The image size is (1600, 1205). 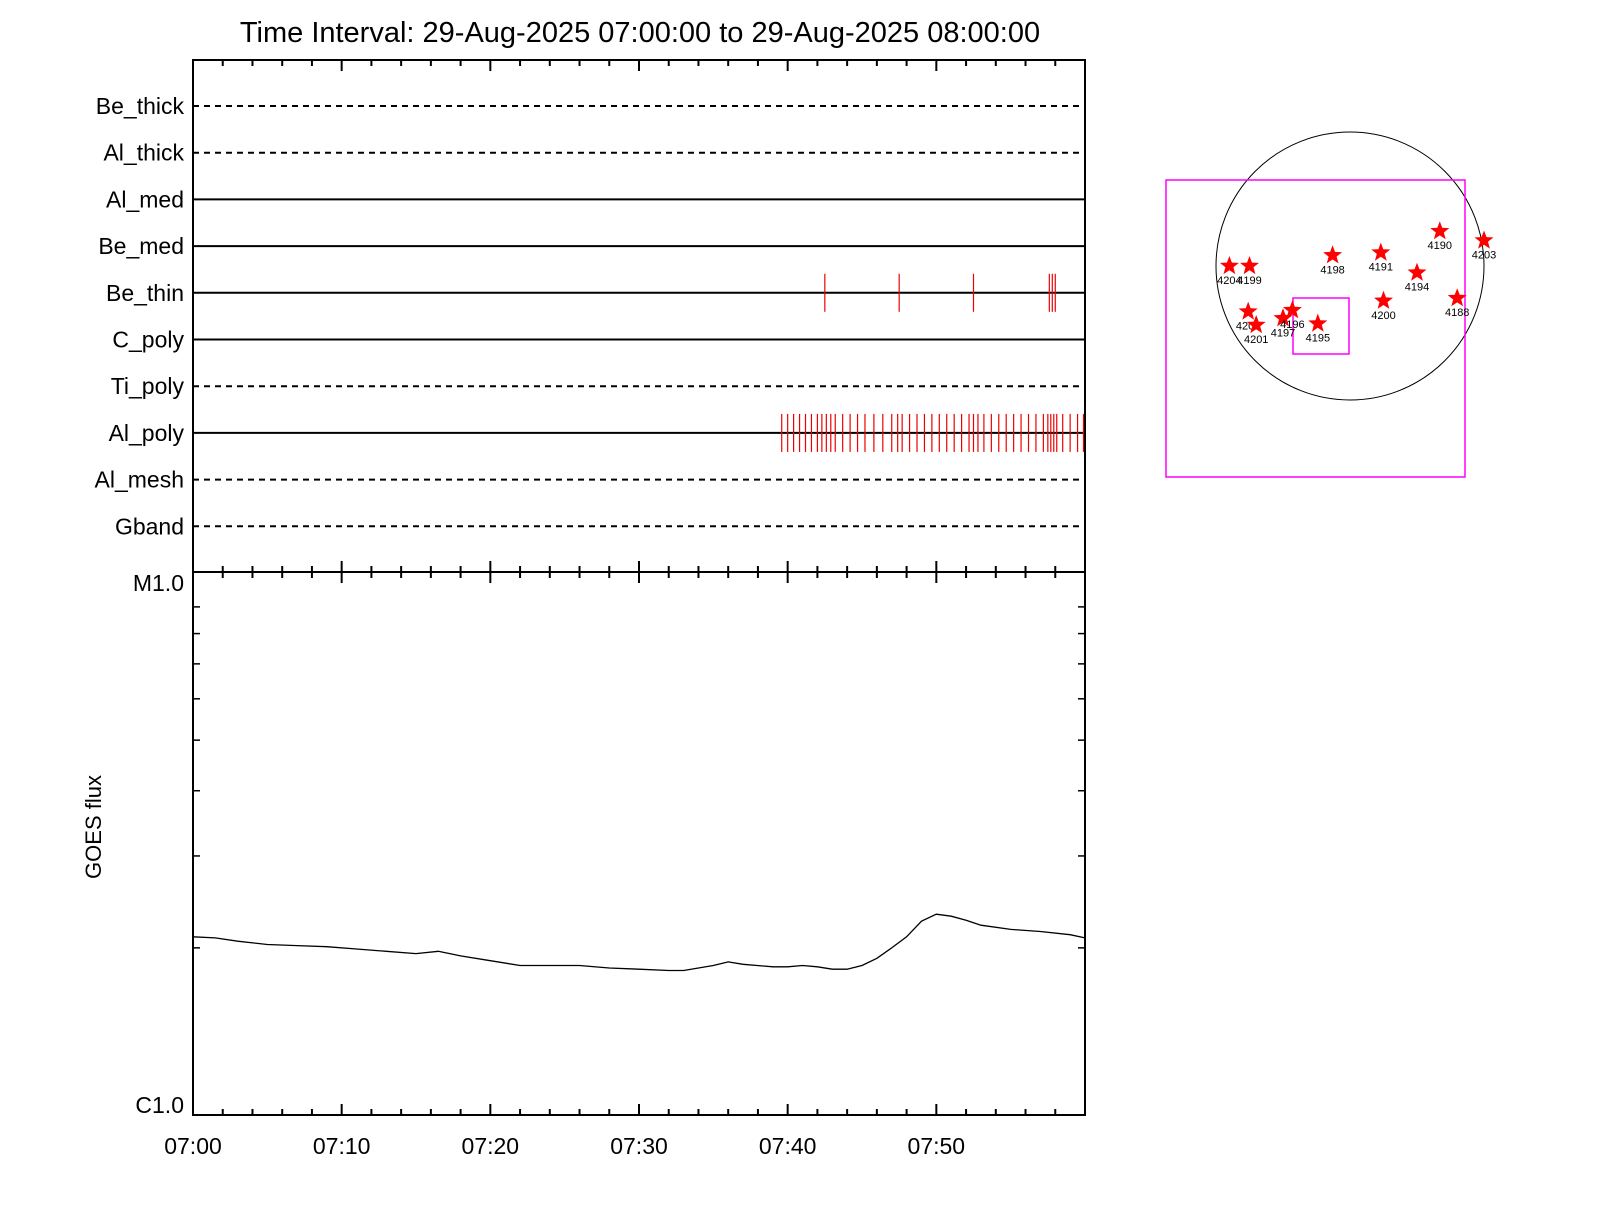 I want to click on region-label: 4197, so click(x=1283, y=333).